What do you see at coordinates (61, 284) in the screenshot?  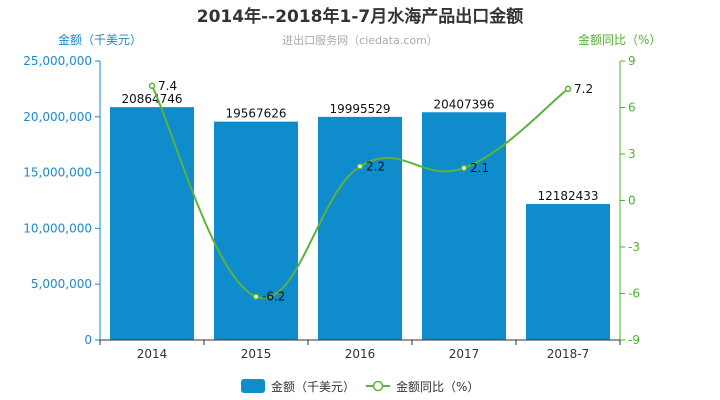 I see `left-tick-label: 5,000,000` at bounding box center [61, 284].